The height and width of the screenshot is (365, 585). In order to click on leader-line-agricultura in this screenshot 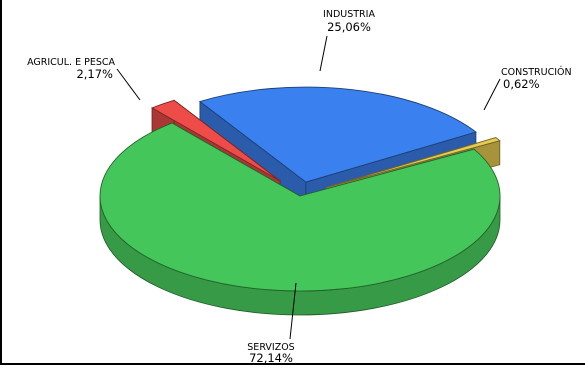, I will do `click(128, 84)`.